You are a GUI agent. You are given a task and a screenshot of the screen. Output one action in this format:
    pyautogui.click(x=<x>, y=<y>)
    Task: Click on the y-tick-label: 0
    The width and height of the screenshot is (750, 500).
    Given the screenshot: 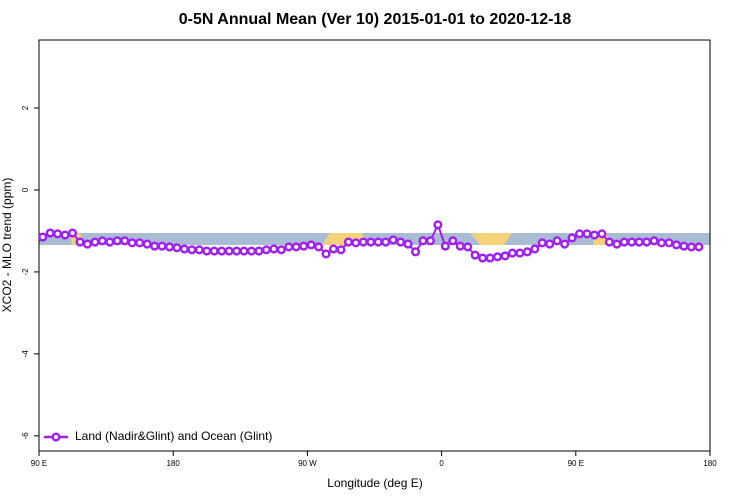 What is the action you would take?
    pyautogui.click(x=25, y=189)
    